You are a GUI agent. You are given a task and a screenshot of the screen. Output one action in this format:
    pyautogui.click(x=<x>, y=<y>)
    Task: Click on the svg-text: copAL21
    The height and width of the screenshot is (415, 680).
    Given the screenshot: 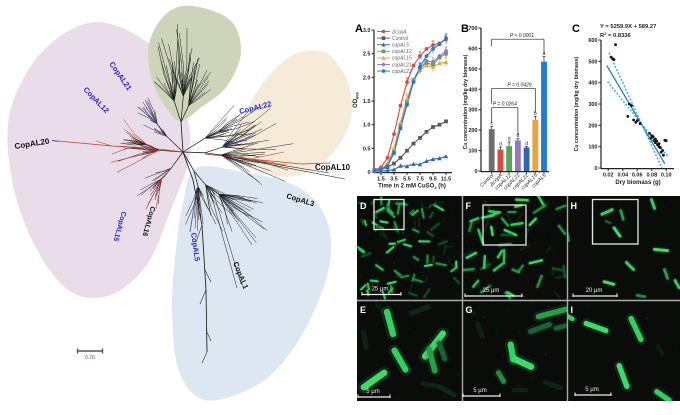 What is the action you would take?
    pyautogui.click(x=402, y=65)
    